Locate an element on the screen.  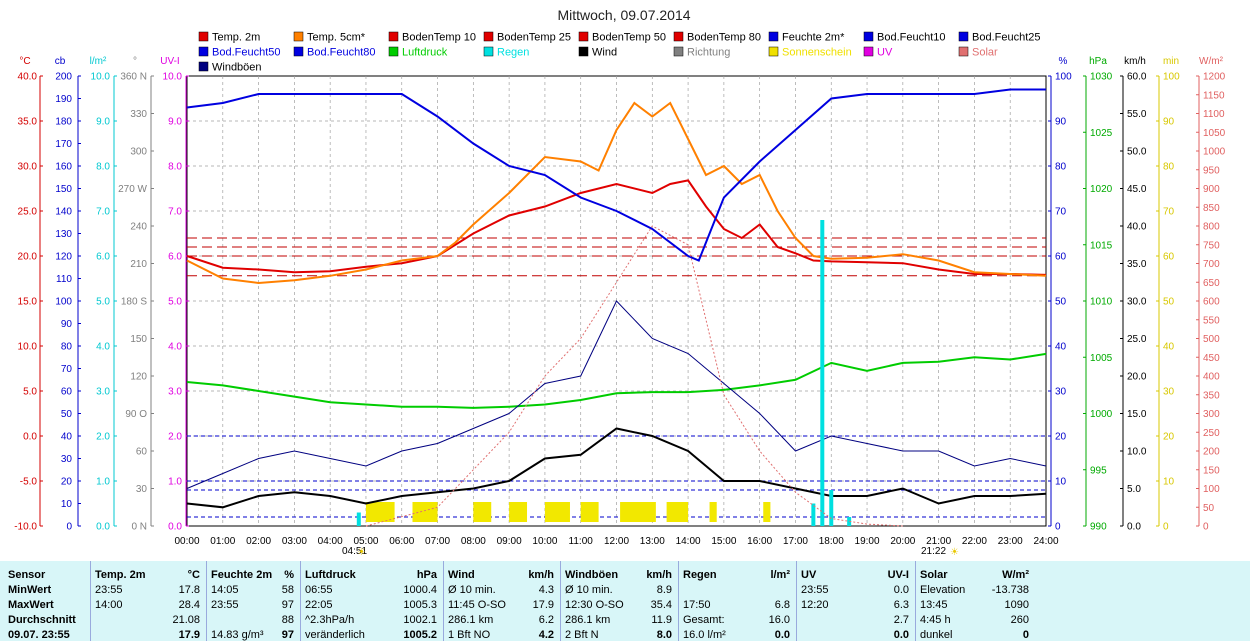
legend-label: Feuchte 2m* is located at coordinates (813, 38).